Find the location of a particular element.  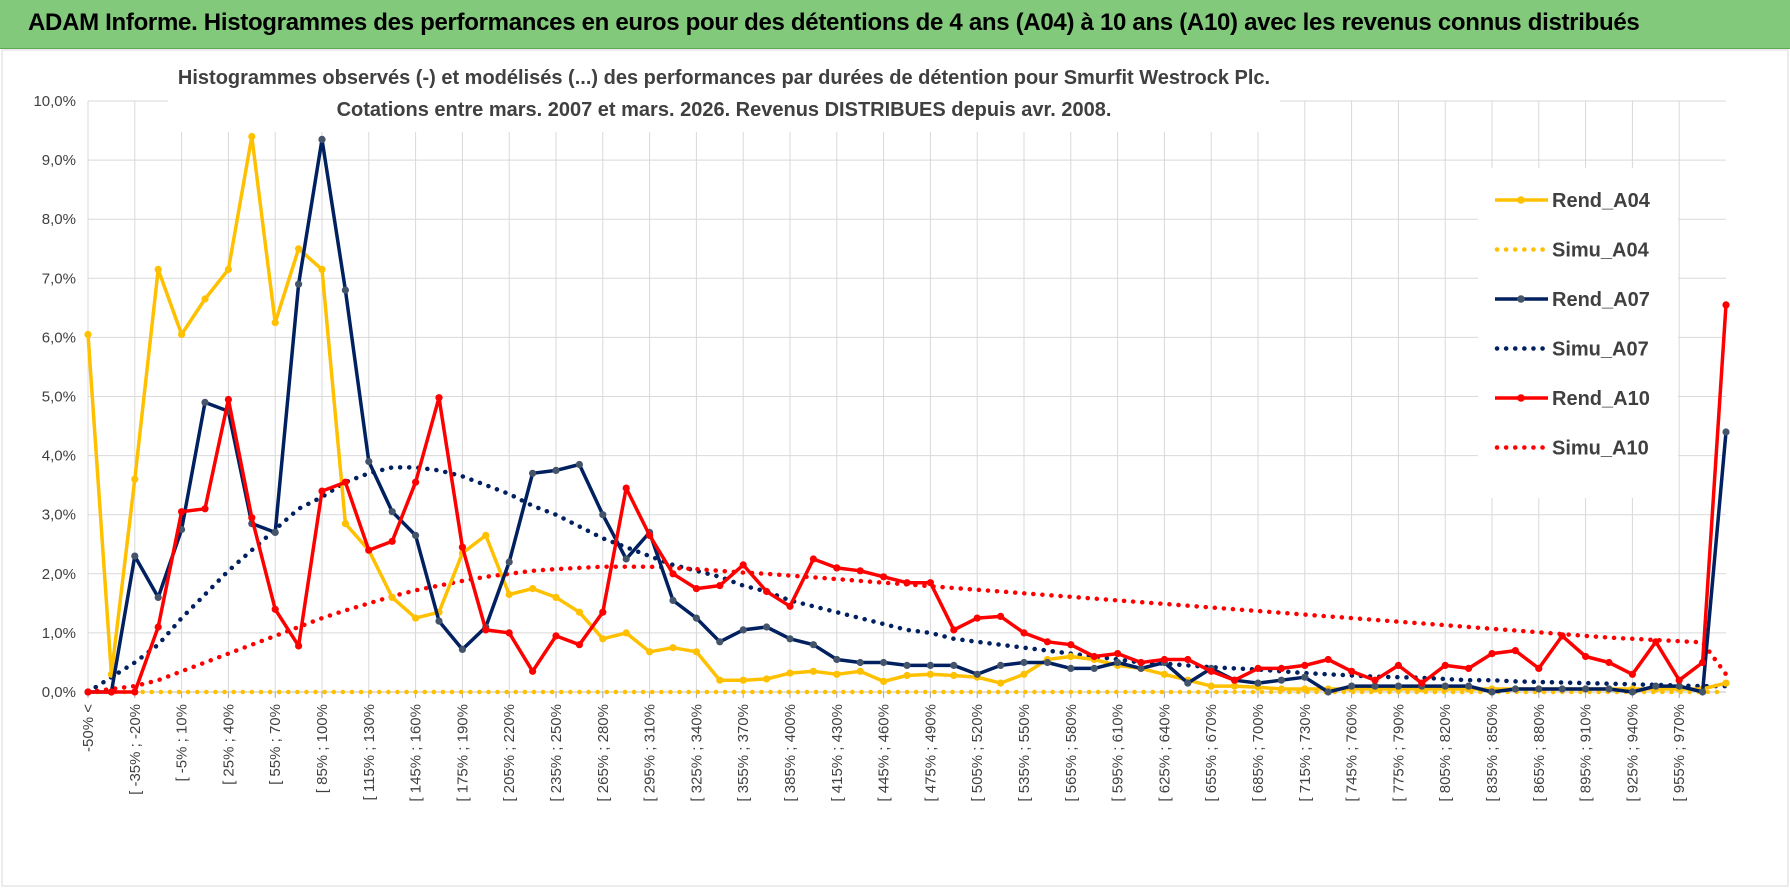

x-tick-label: [ 85% ; 100% is located at coordinates (322, 748).